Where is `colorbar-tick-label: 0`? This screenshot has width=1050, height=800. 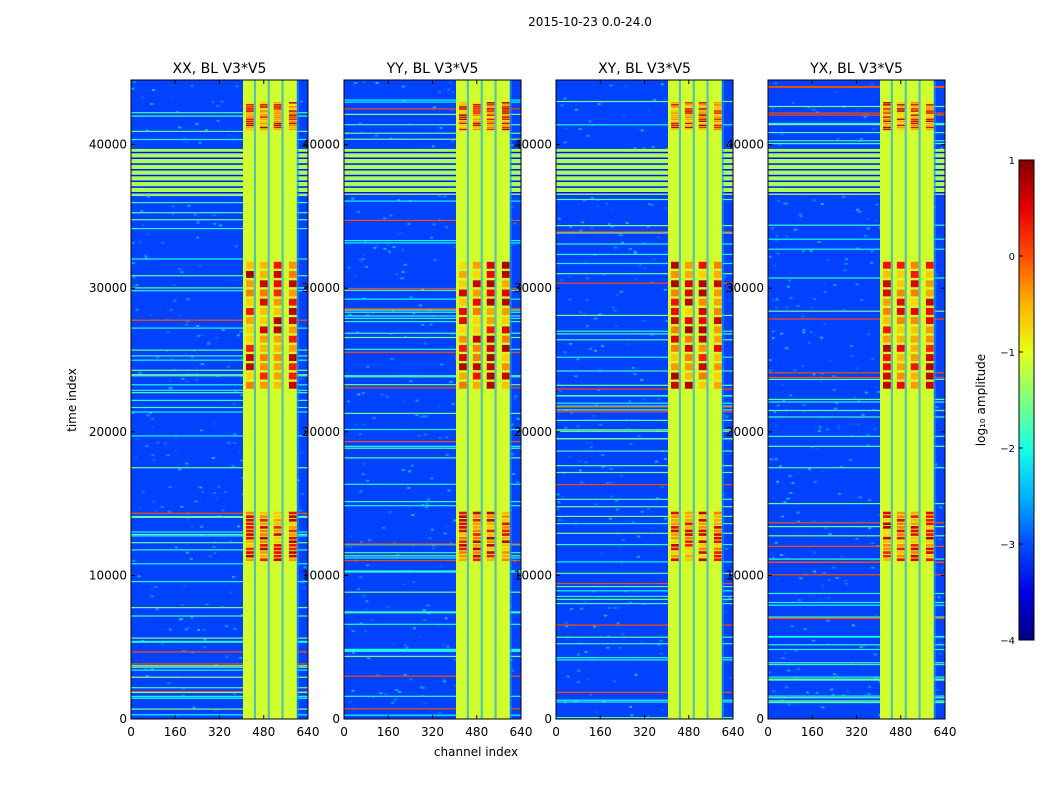 colorbar-tick-label: 0 is located at coordinates (1012, 257).